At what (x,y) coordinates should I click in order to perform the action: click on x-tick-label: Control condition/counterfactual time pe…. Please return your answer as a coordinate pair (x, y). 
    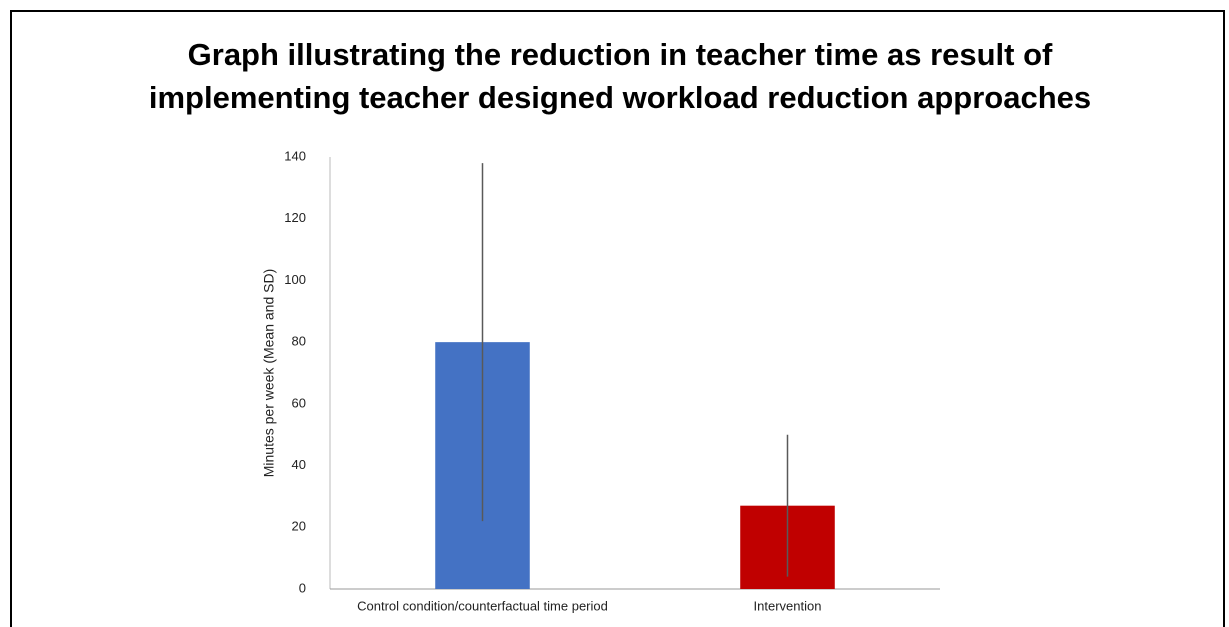
    Looking at the image, I should click on (482, 605).